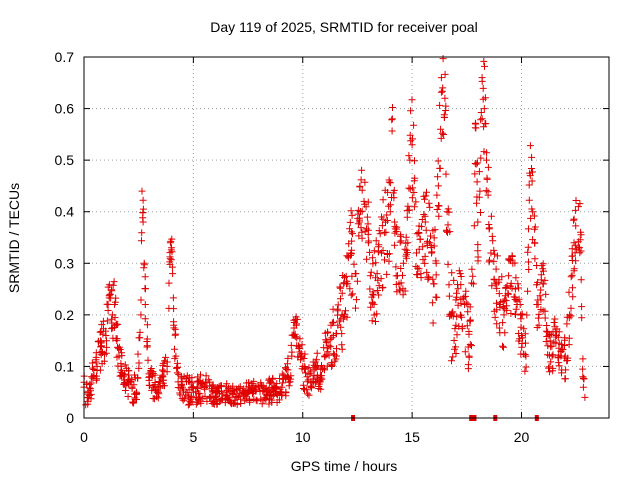 The width and height of the screenshot is (640, 480). Describe the element at coordinates (84, 437) in the screenshot. I see `x-tick-label: 0` at that location.